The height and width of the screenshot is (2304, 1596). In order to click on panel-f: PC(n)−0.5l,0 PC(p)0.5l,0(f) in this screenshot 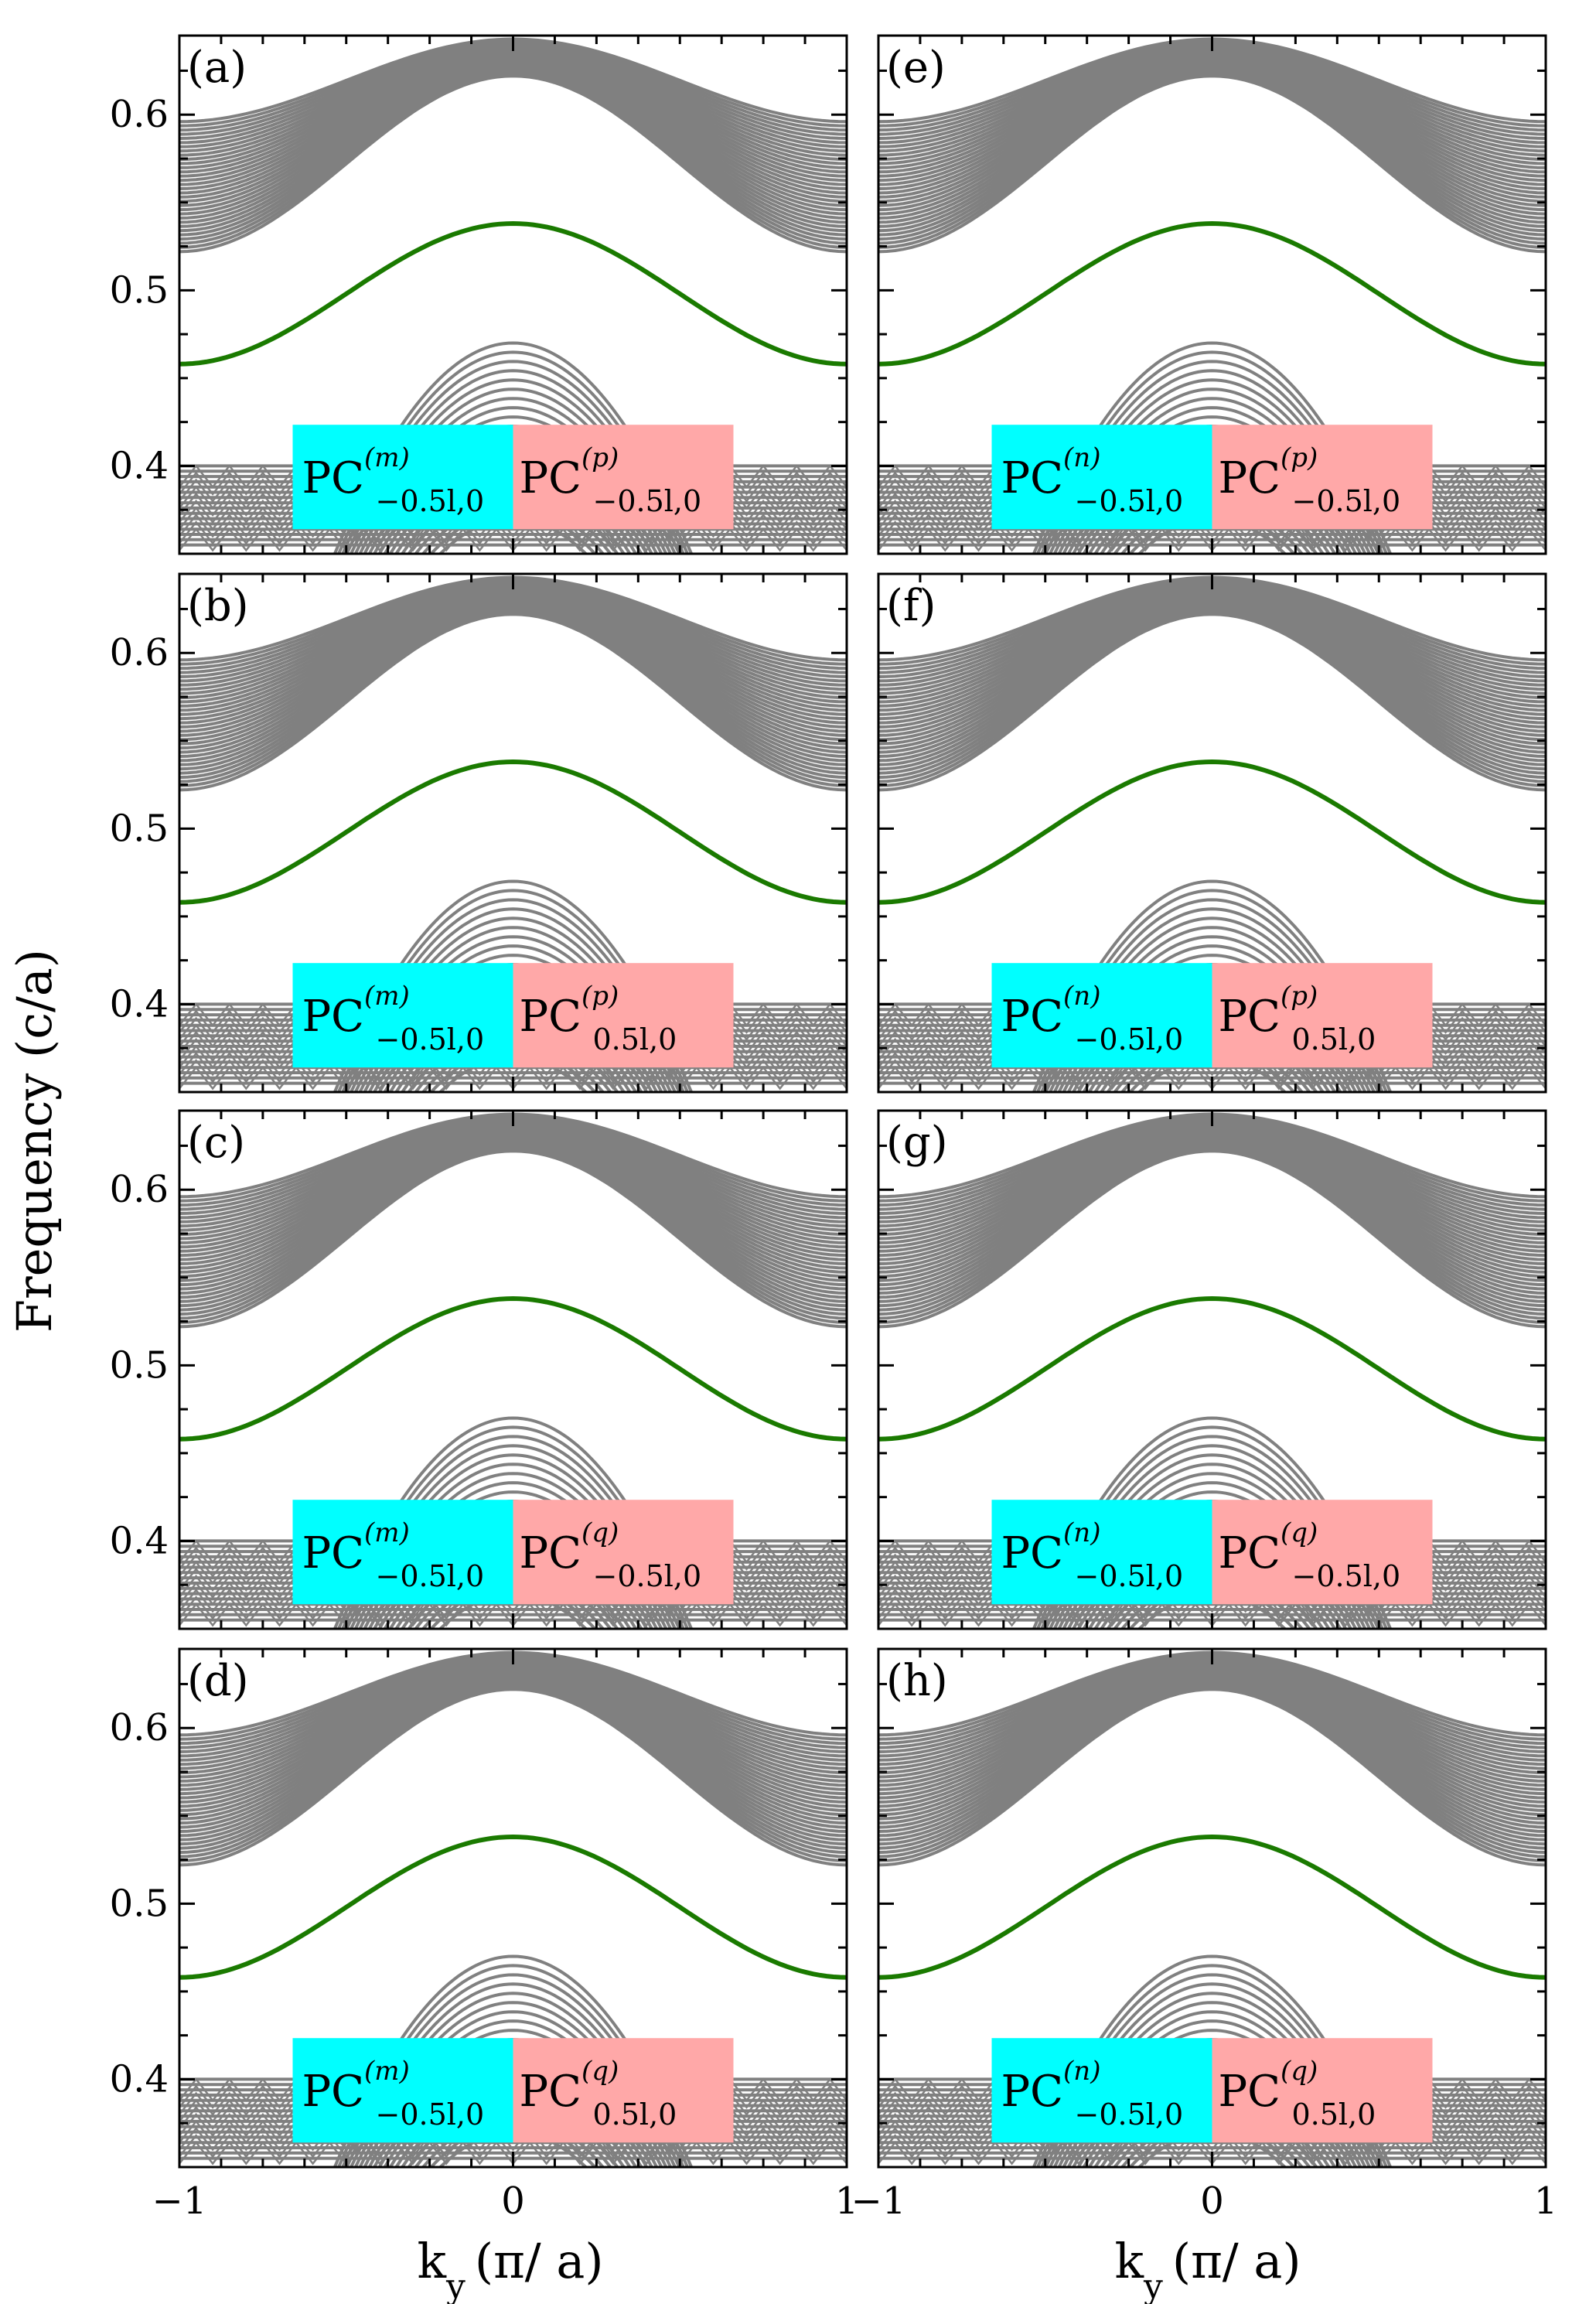, I will do `click(1212, 833)`.